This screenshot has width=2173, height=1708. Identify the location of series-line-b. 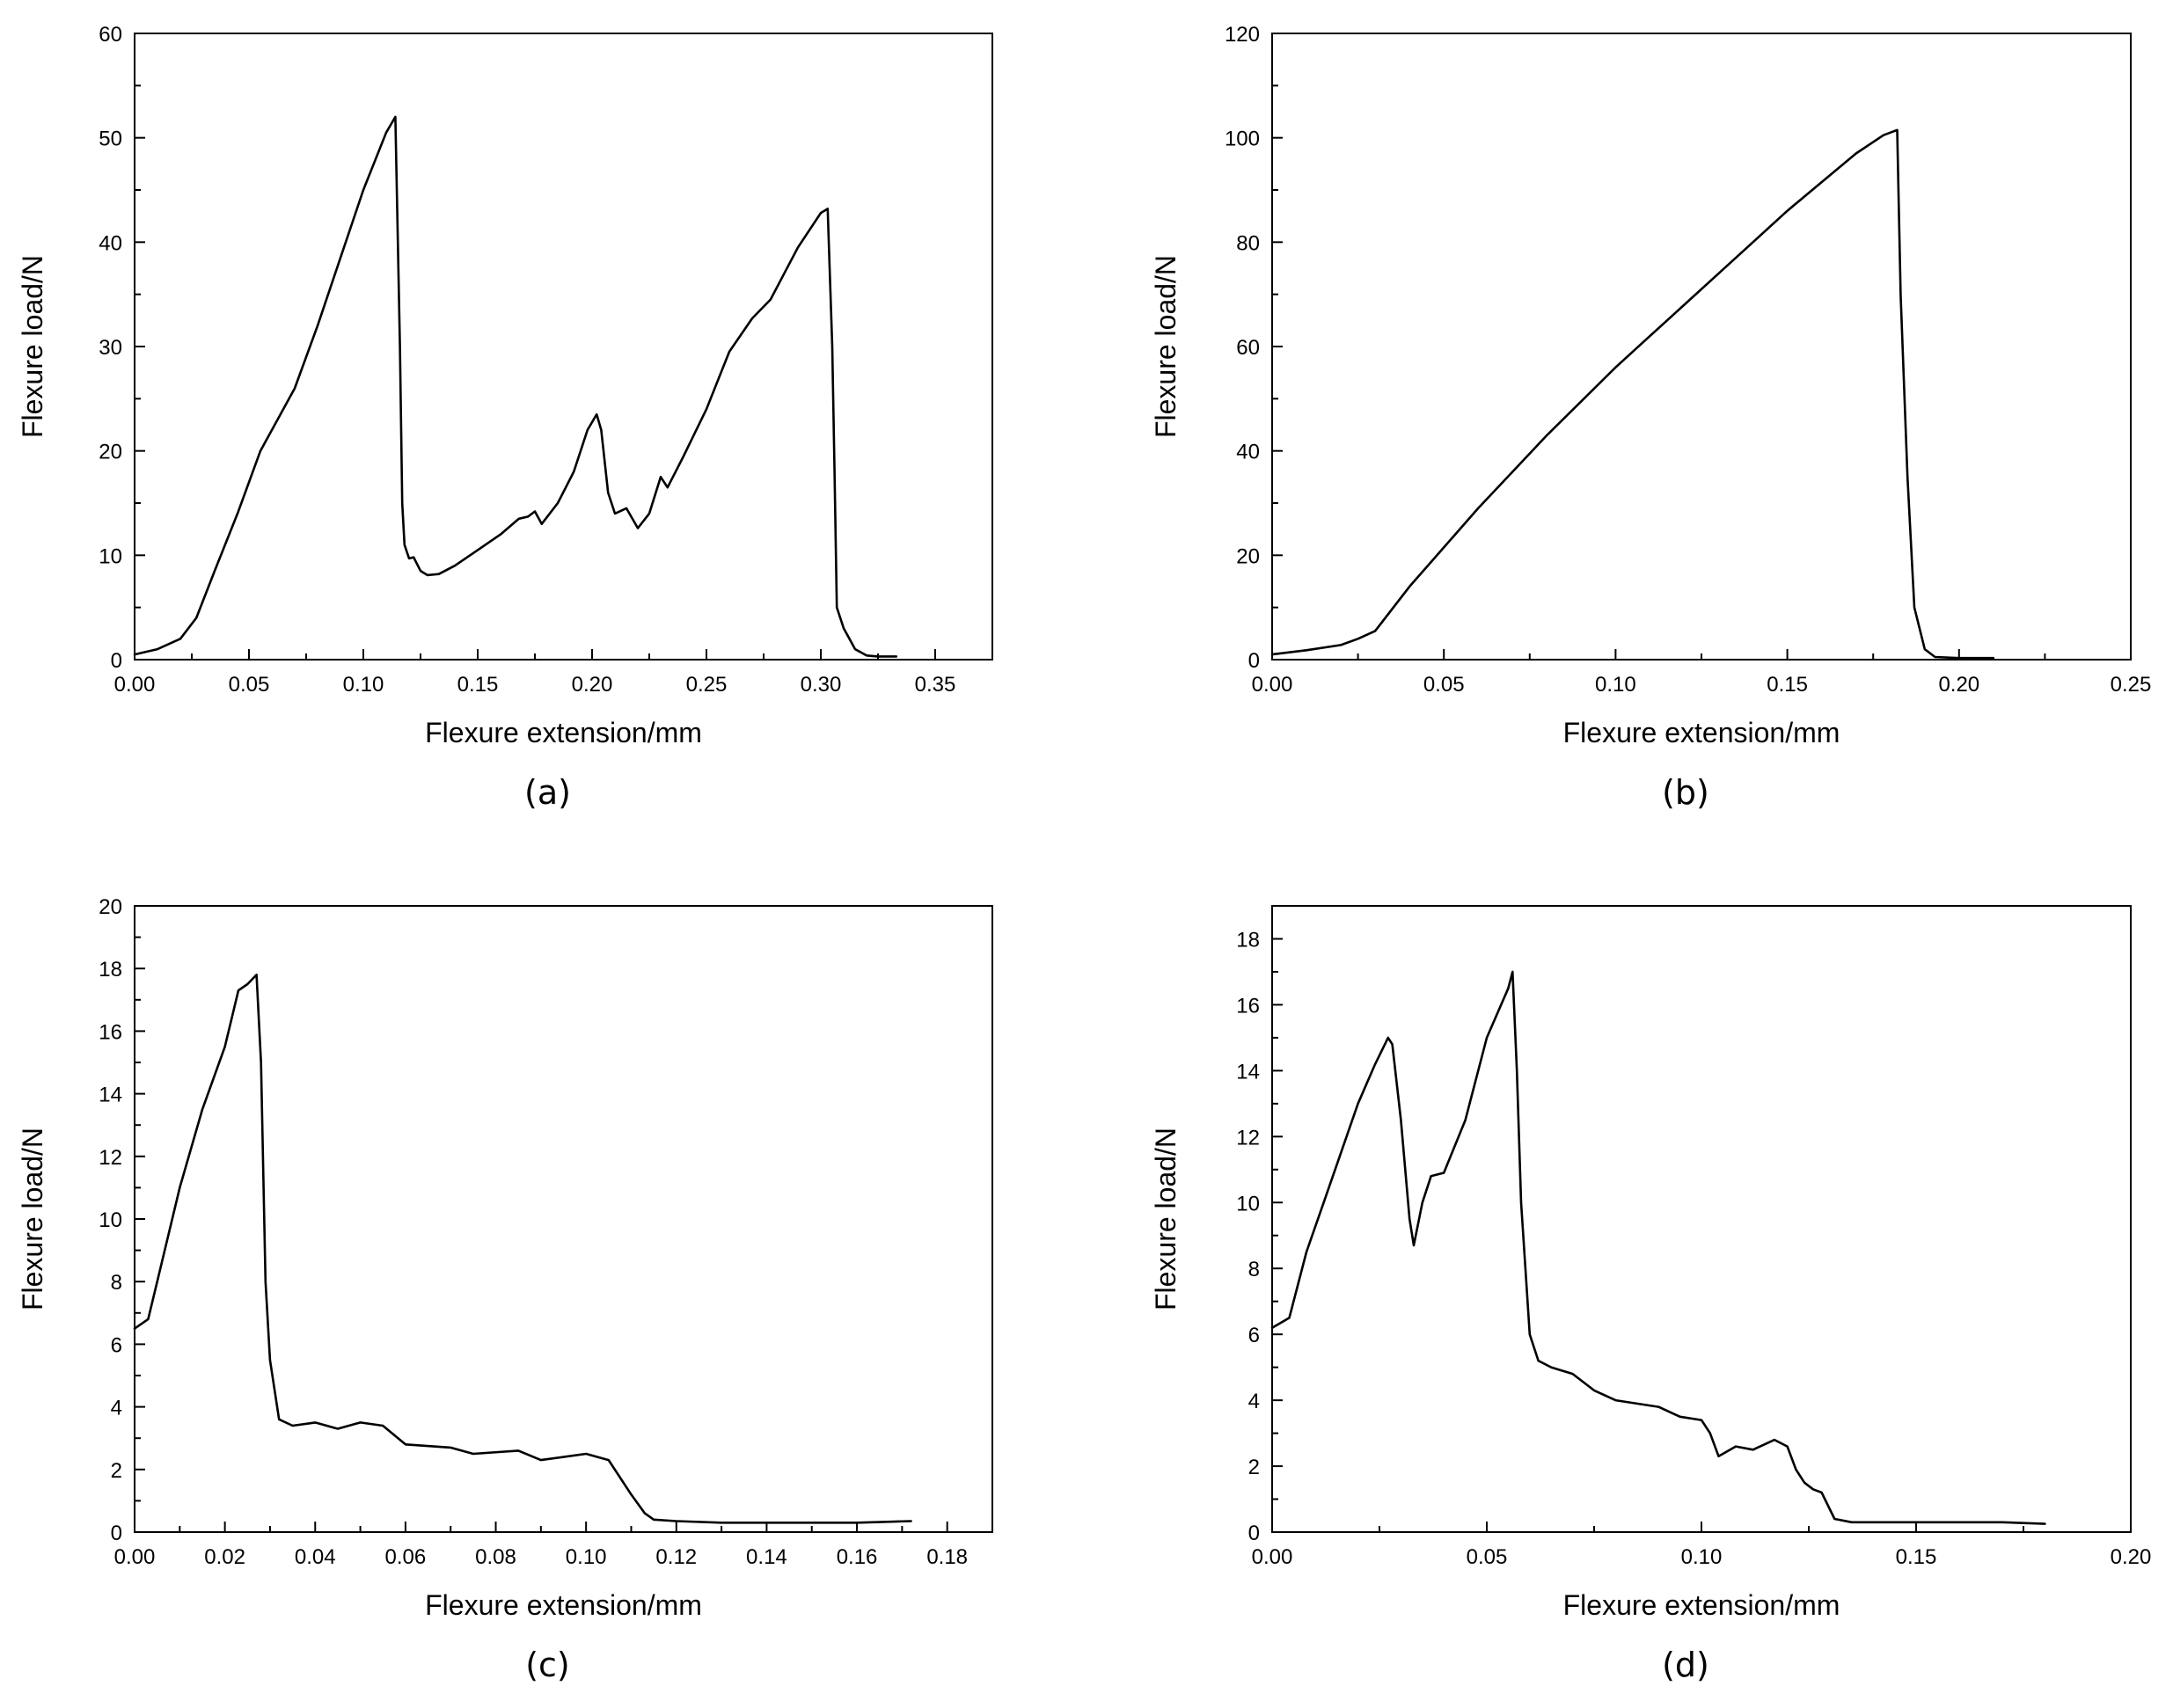
(1633, 394).